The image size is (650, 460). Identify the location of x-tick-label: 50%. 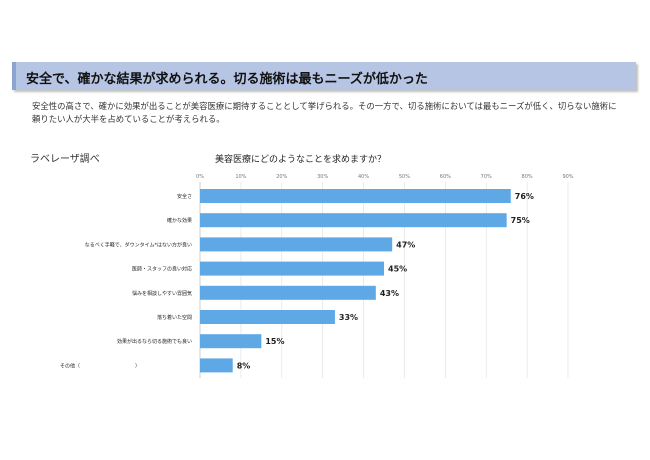
(404, 177).